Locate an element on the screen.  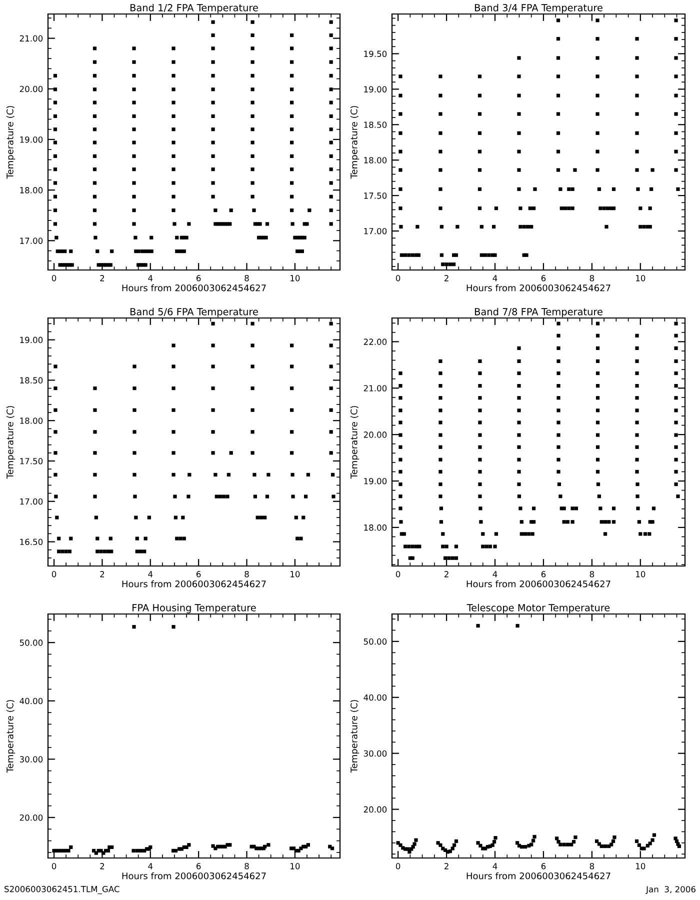
chart-title: Band 5/6 FPA Temperature is located at coordinates (194, 313).